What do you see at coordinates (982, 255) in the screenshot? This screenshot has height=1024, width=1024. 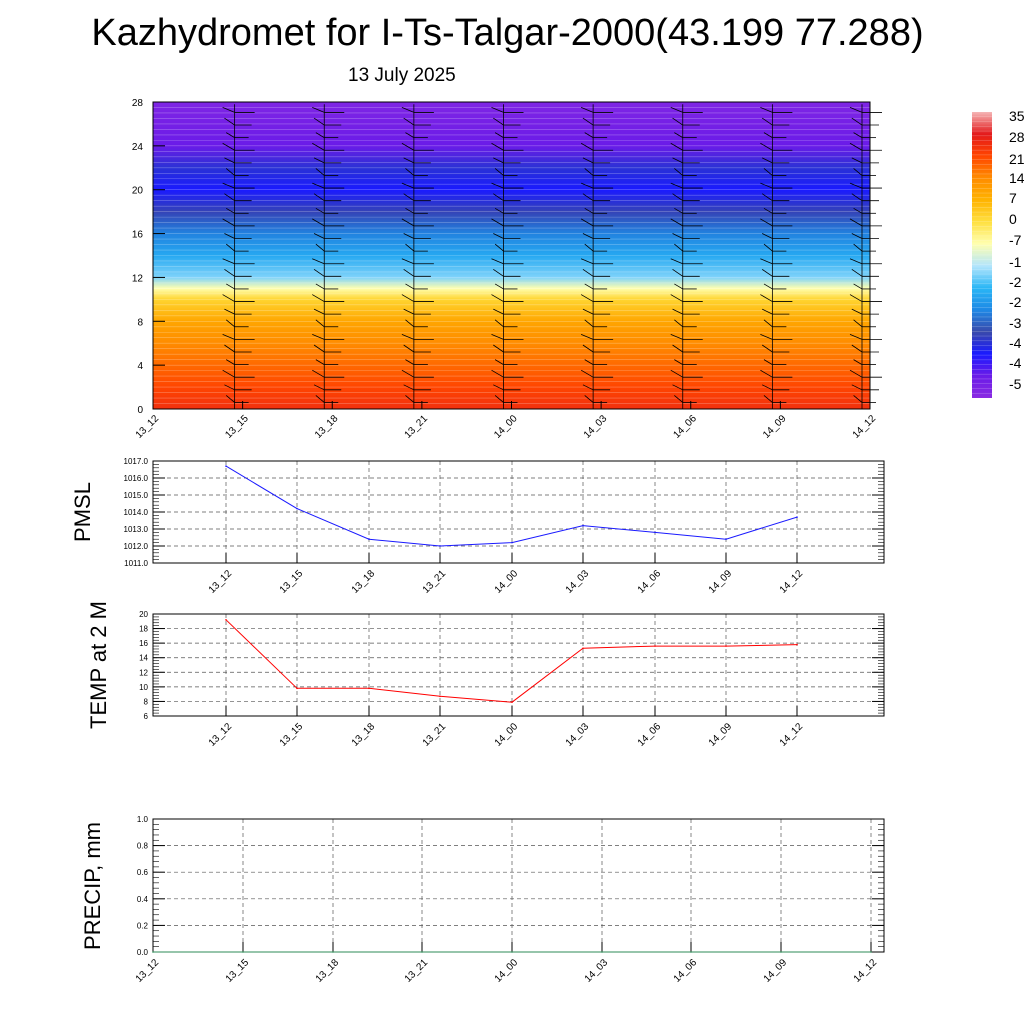 I see `colorbar-ramp` at bounding box center [982, 255].